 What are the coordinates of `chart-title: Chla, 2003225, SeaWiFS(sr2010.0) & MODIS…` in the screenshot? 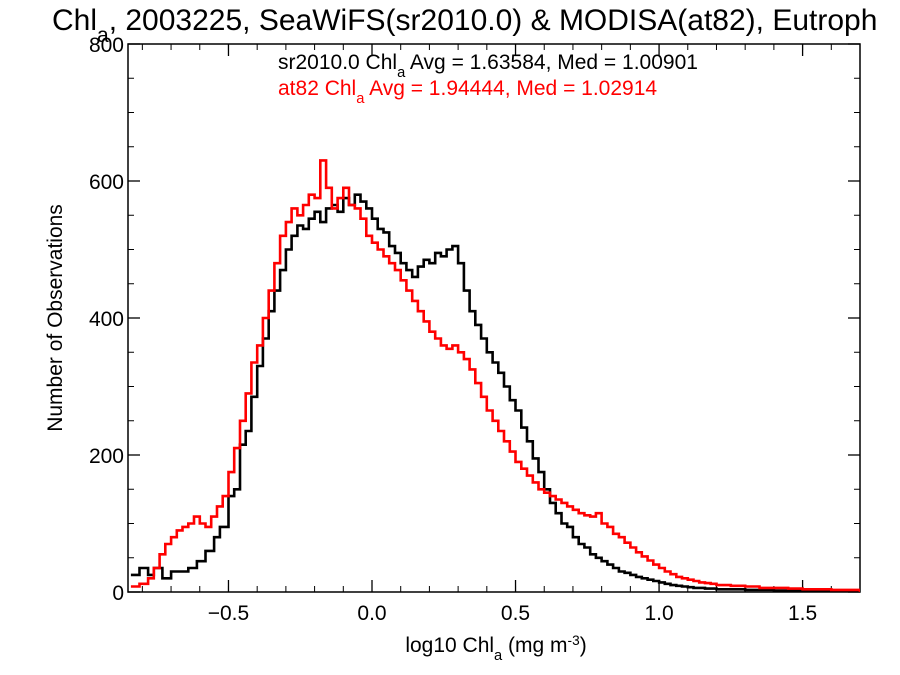 It's located at (464, 25).